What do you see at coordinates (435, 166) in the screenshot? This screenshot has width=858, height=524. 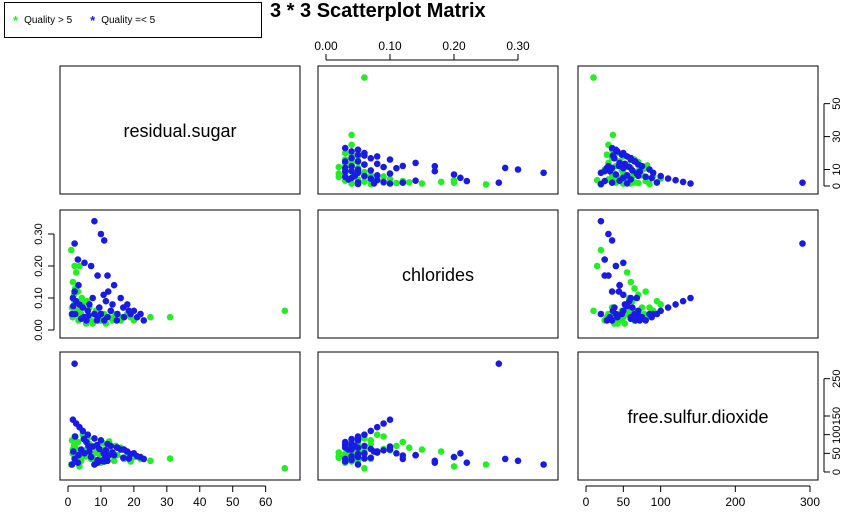 I see `point-low-8-r0c1` at bounding box center [435, 166].